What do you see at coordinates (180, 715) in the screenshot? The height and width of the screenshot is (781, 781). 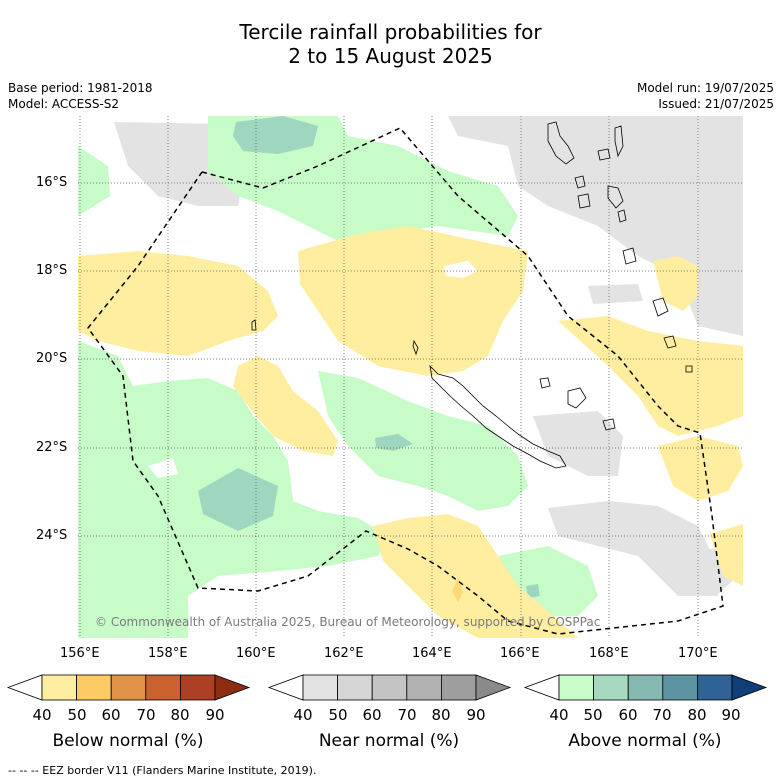 I see `cb-below-tick: 80` at bounding box center [180, 715].